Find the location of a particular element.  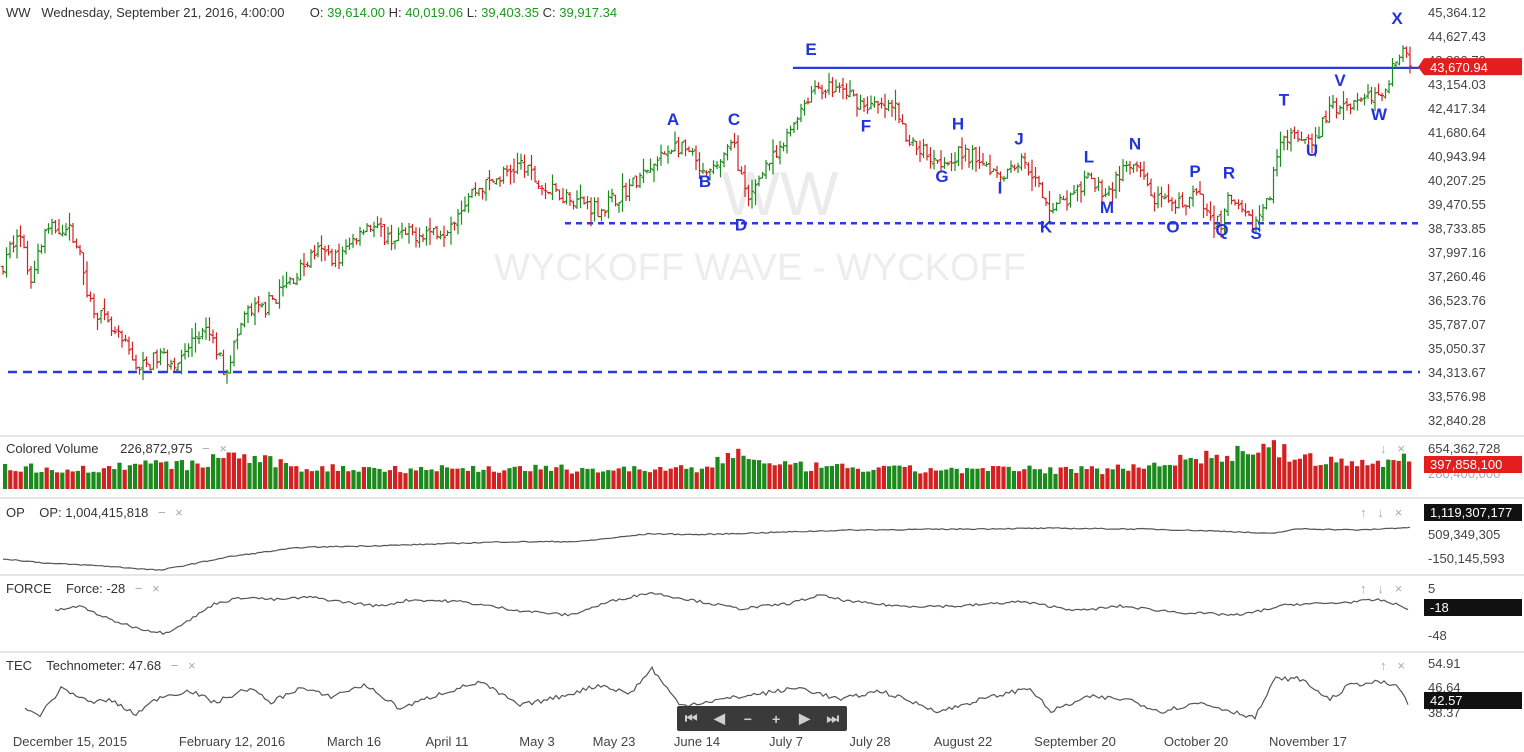

nav-next-button: ▶ is located at coordinates (804, 718).